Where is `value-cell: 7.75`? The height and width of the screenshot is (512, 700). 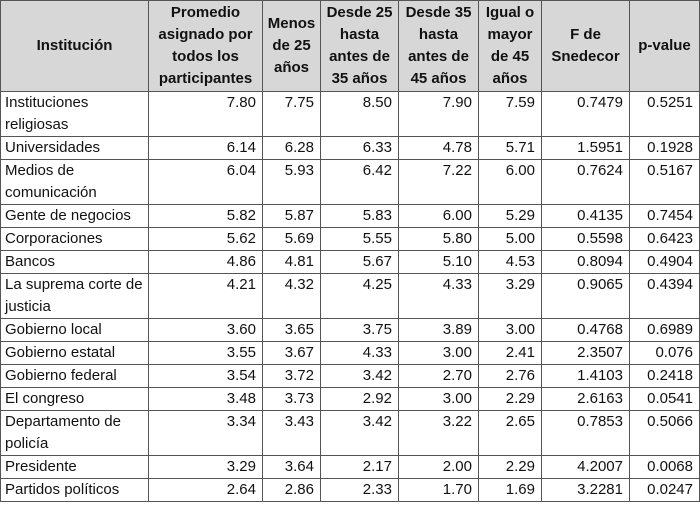 value-cell: 7.75 is located at coordinates (291, 114).